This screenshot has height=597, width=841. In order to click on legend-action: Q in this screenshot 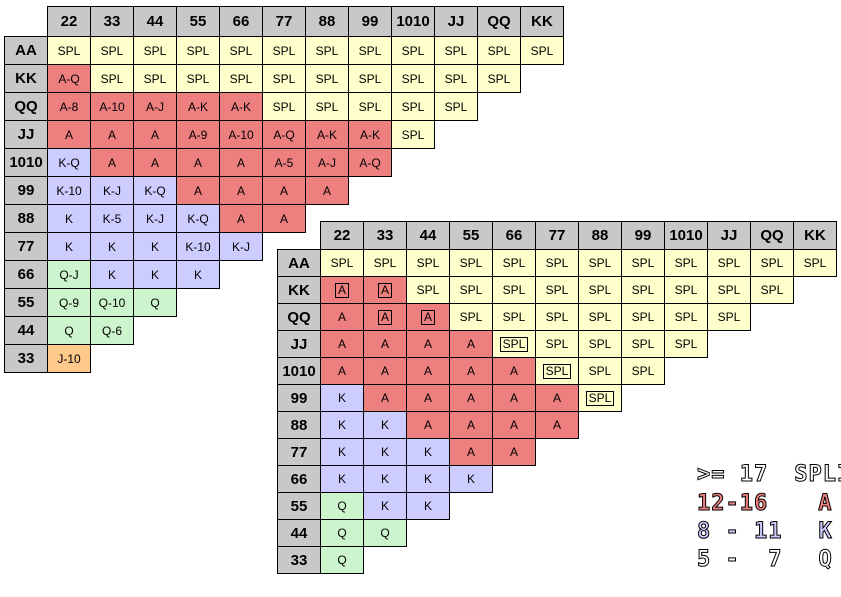, I will do `click(825, 560)`.